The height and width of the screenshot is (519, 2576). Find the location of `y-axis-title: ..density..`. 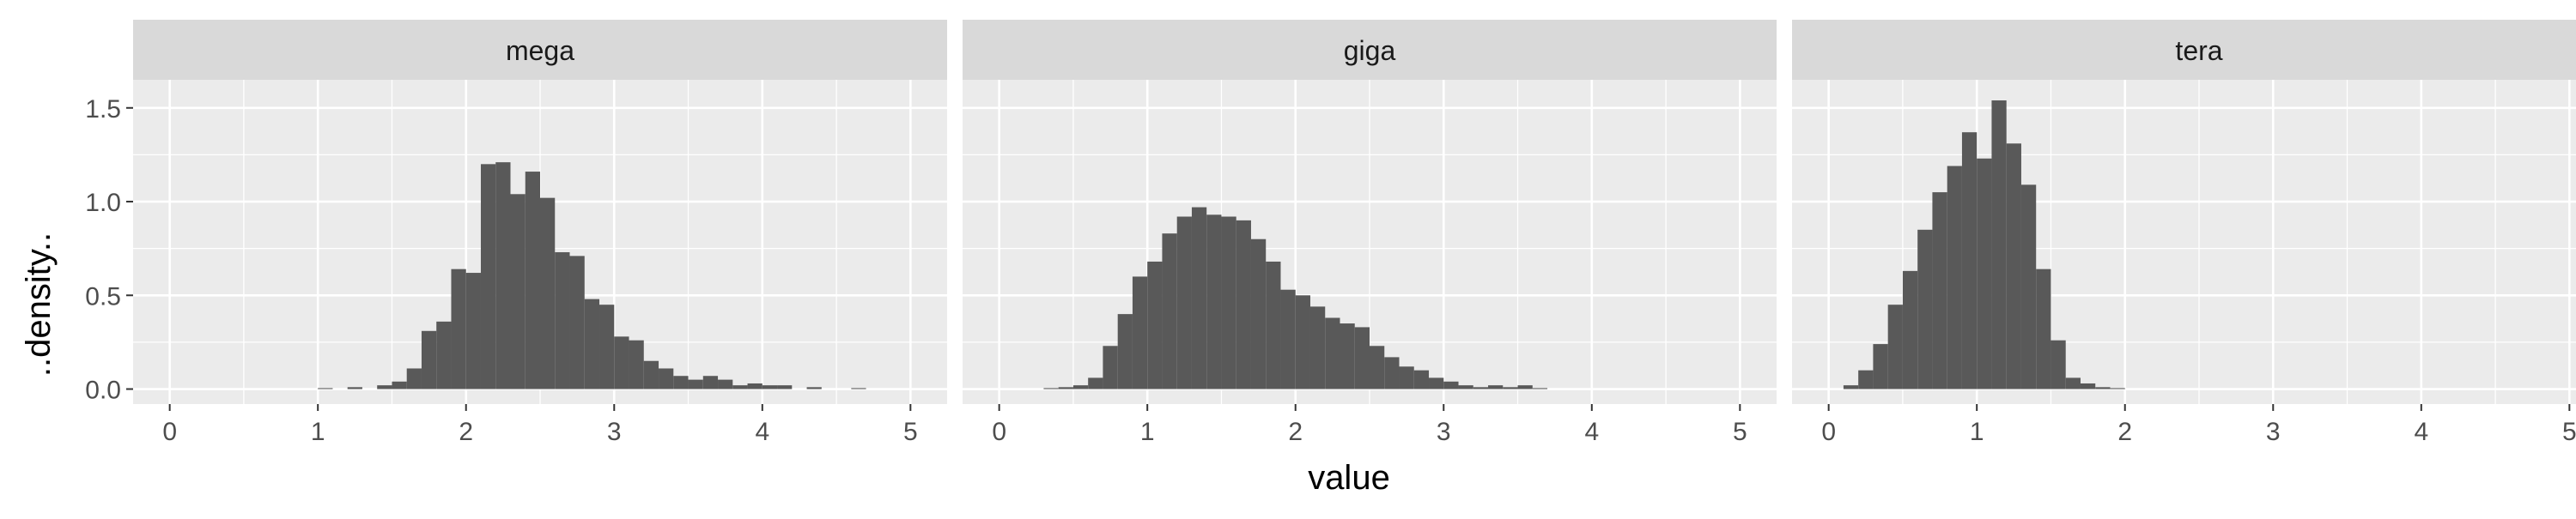

y-axis-title: ..density.. is located at coordinates (39, 304).